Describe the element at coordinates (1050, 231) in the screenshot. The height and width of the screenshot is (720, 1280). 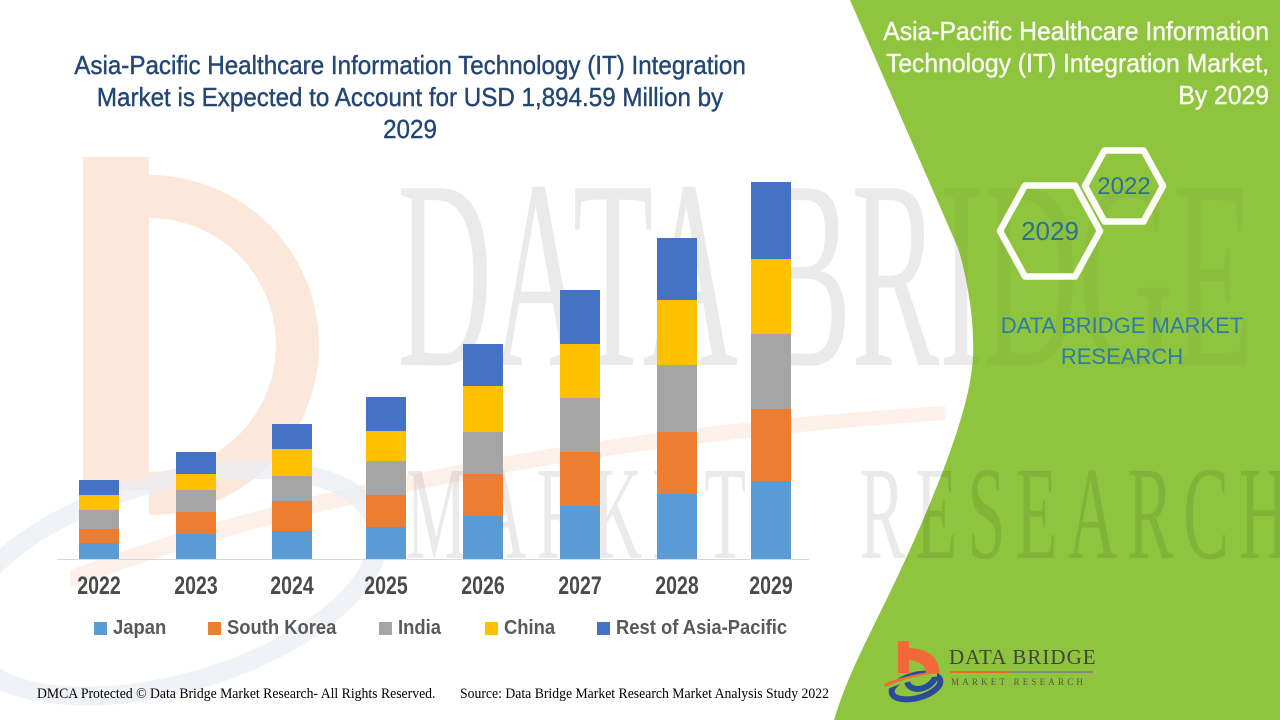
I see `svg-text: 2029` at that location.